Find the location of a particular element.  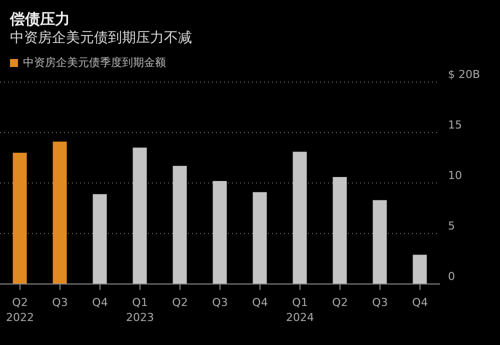

x-tick-label: Q2 2022 is located at coordinates (20, 310).